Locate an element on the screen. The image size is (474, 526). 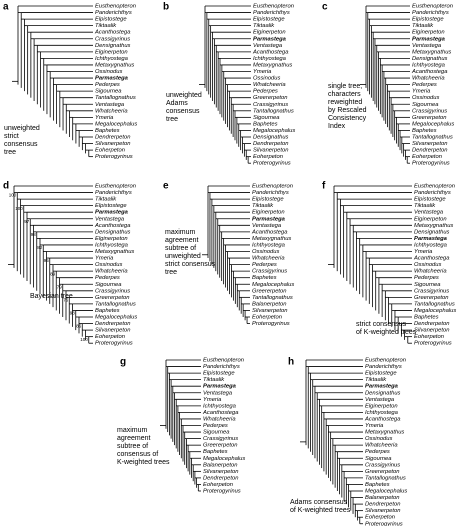
support-value: 97 is located at coordinates (27, 221).